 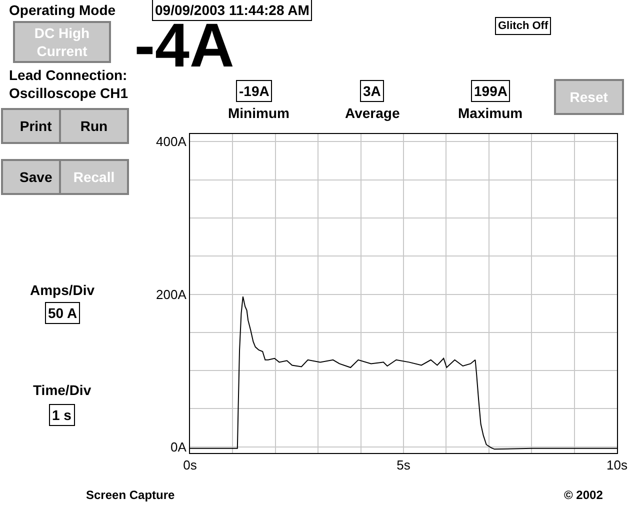 What do you see at coordinates (523, 26) in the screenshot?
I see `text: Glitch Off` at bounding box center [523, 26].